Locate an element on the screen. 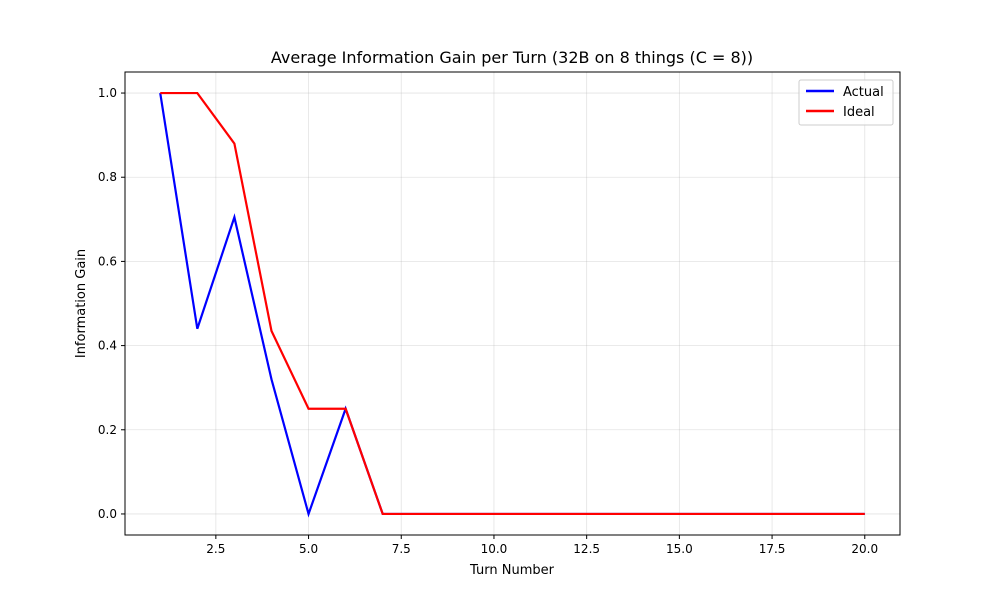 Image resolution: width=1000 pixels, height=600 pixels. x-tick-label: 12.5 is located at coordinates (586, 549).